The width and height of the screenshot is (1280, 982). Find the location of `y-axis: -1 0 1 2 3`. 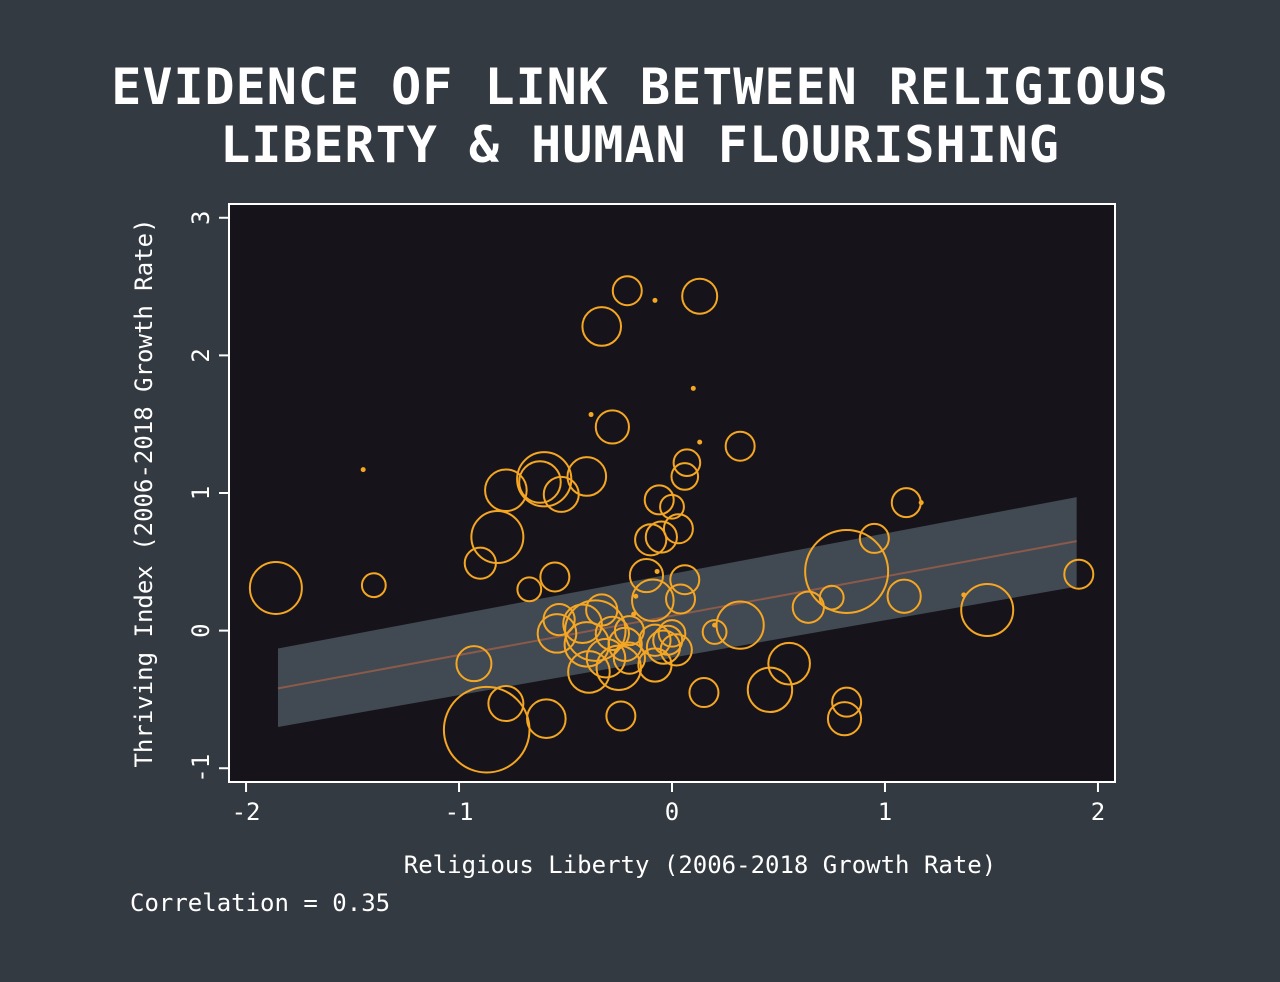

y-axis: -1 0 1 2 3 is located at coordinates (208, 497).